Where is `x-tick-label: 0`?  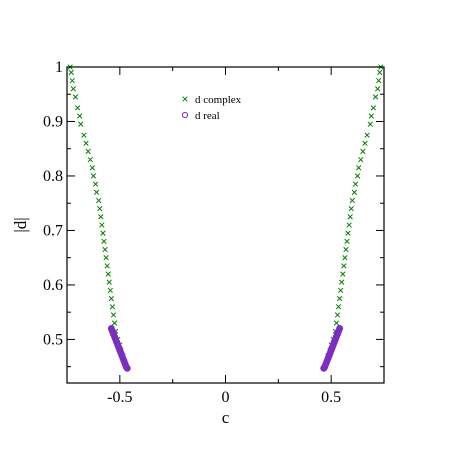
x-tick-label: 0 is located at coordinates (226, 397).